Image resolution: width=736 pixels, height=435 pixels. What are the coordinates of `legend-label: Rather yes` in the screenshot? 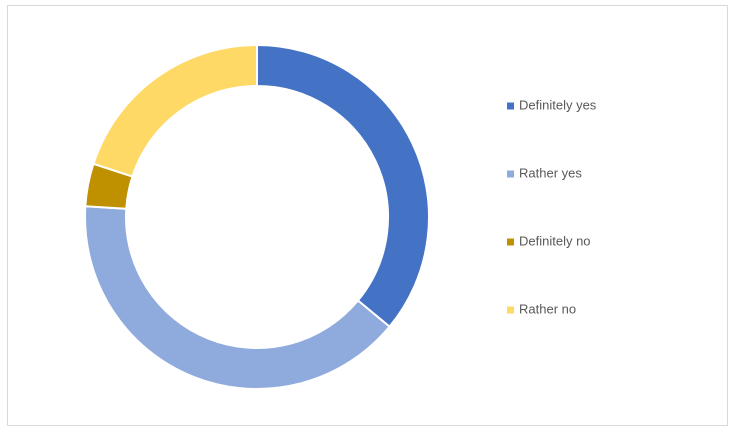 It's located at (550, 172).